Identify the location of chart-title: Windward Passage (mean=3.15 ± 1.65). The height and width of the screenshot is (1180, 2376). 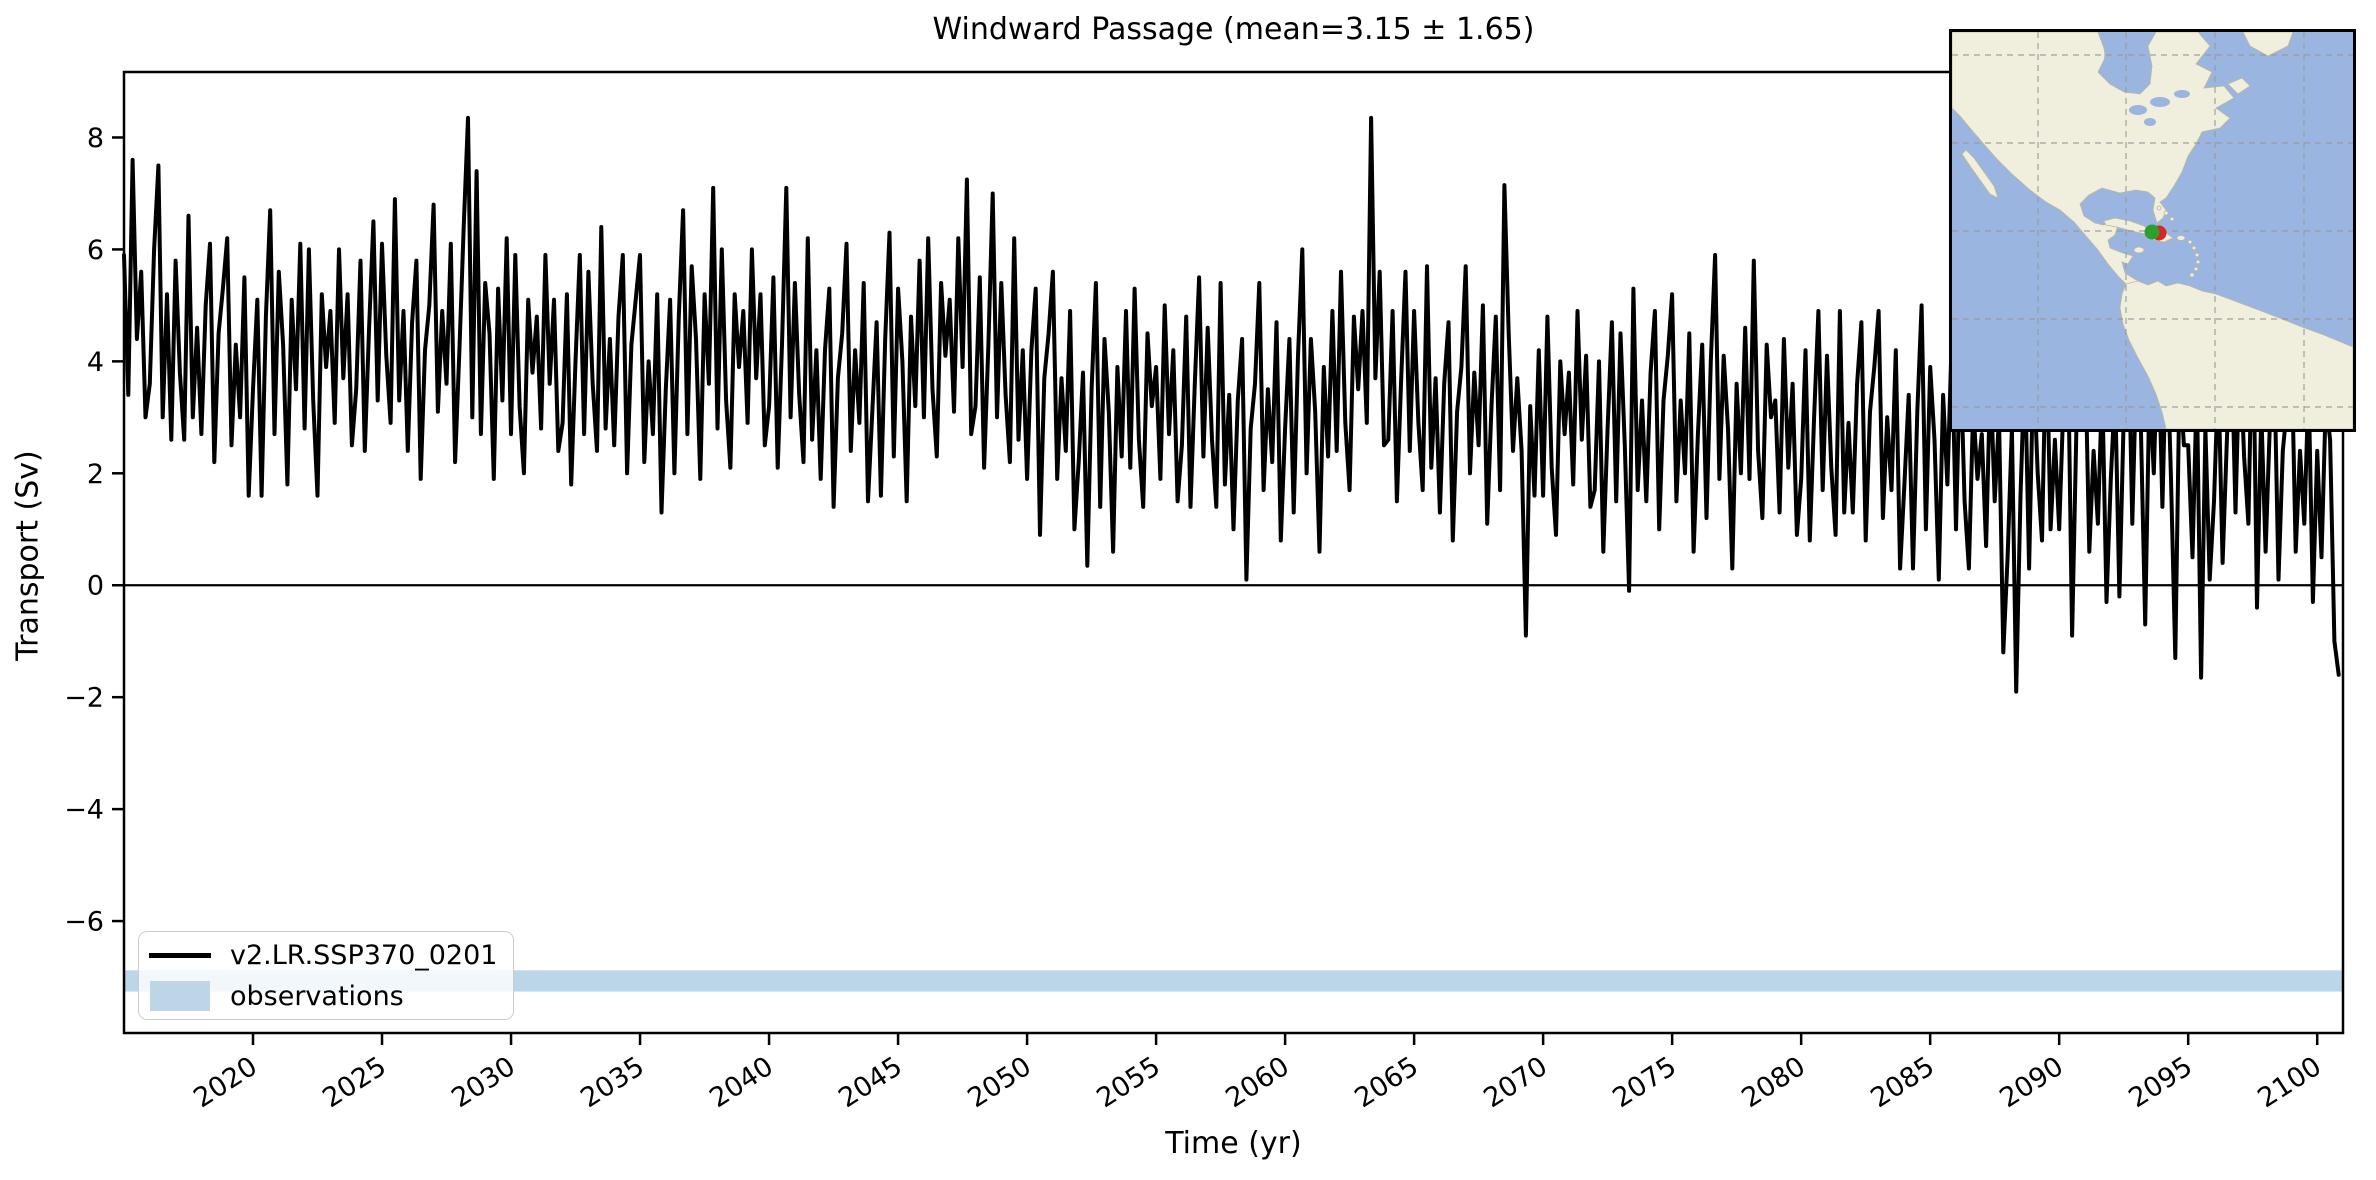
(1233, 29).